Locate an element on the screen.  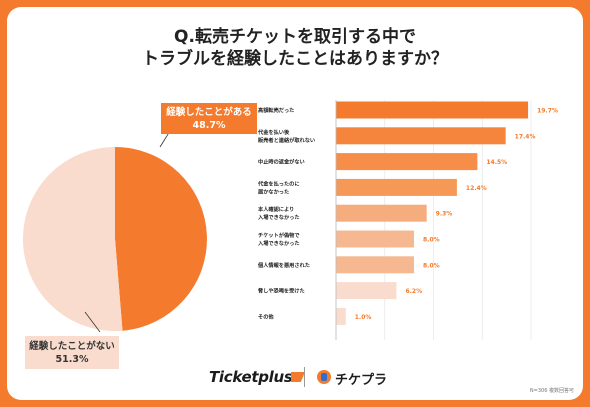
ticketplus-mark-icon is located at coordinates (298, 377).